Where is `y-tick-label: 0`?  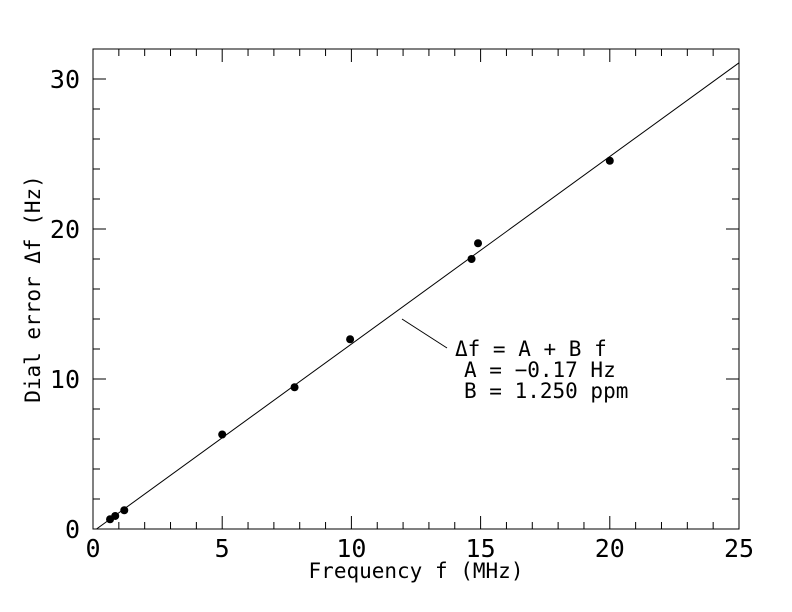
y-tick-label: 0 is located at coordinates (72, 529).